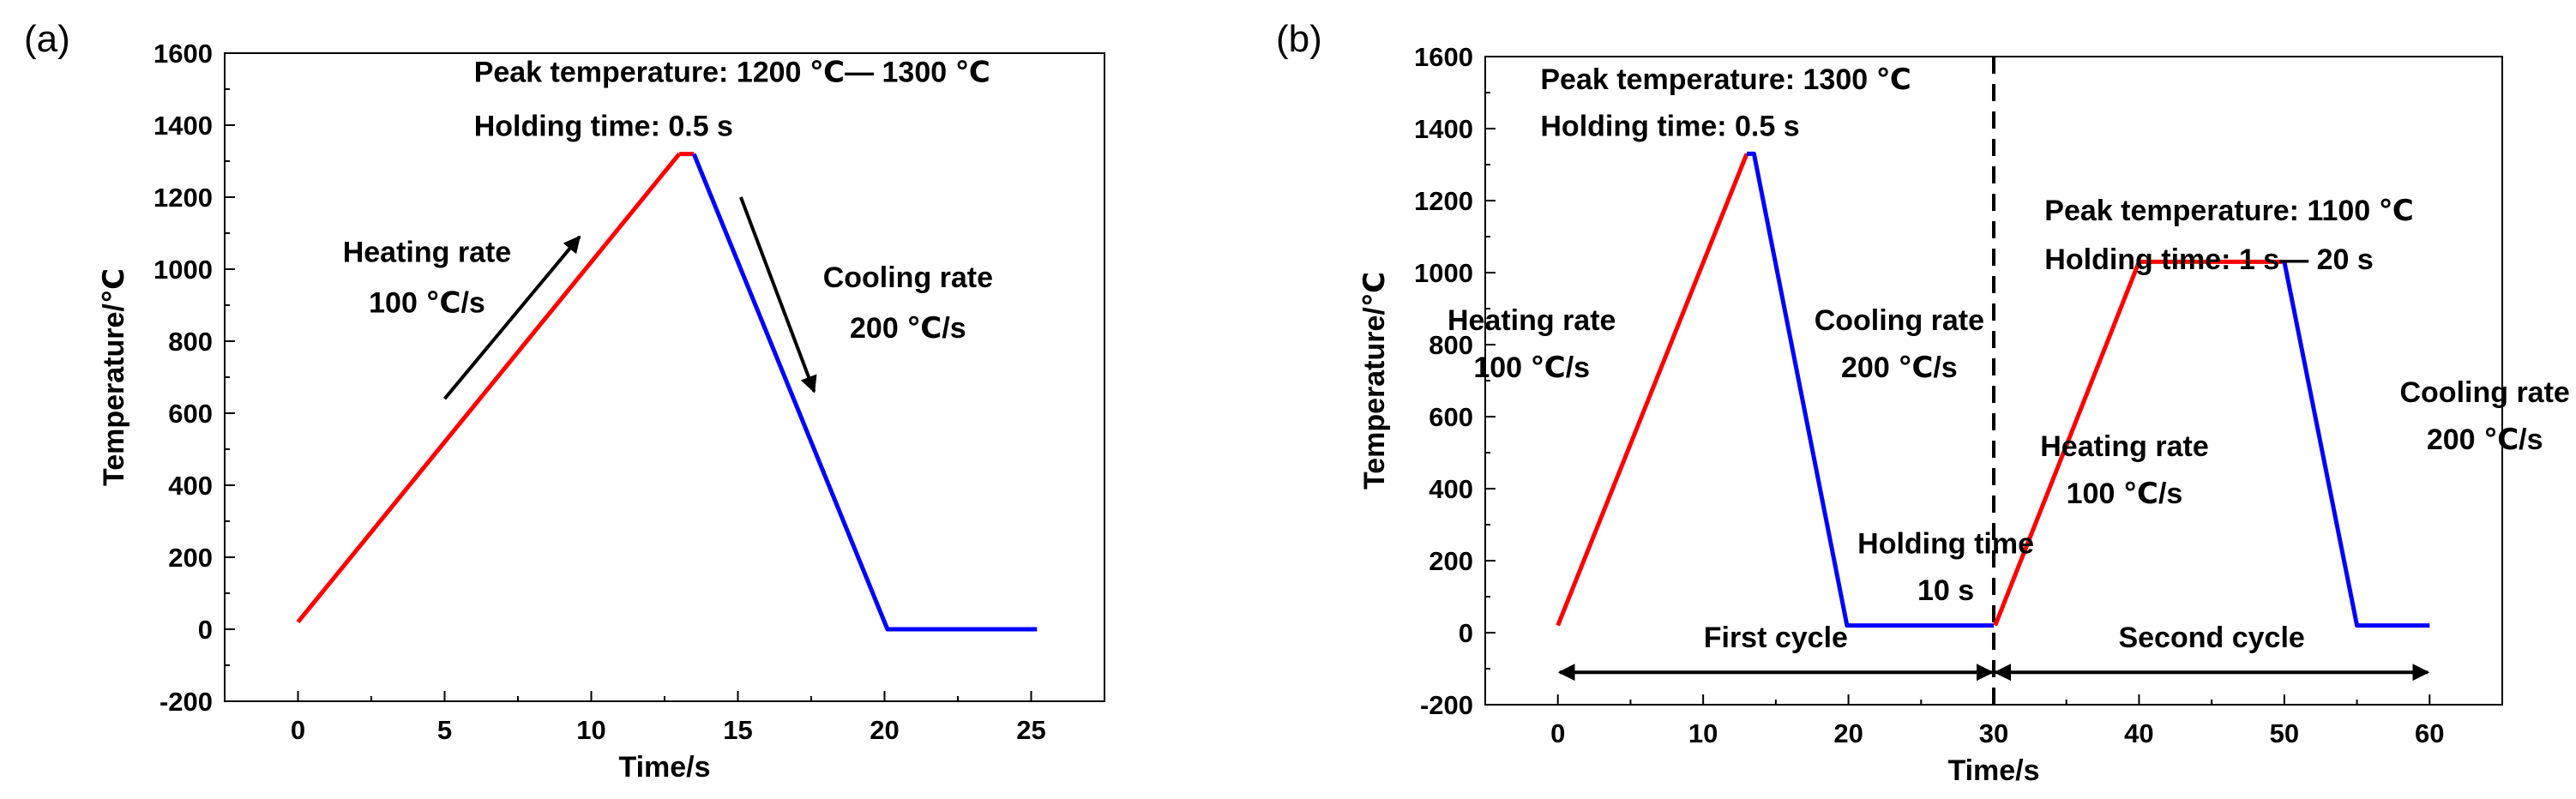 The width and height of the screenshot is (2576, 799). What do you see at coordinates (1299, 39) in the screenshot?
I see `panel-label: (b)` at bounding box center [1299, 39].